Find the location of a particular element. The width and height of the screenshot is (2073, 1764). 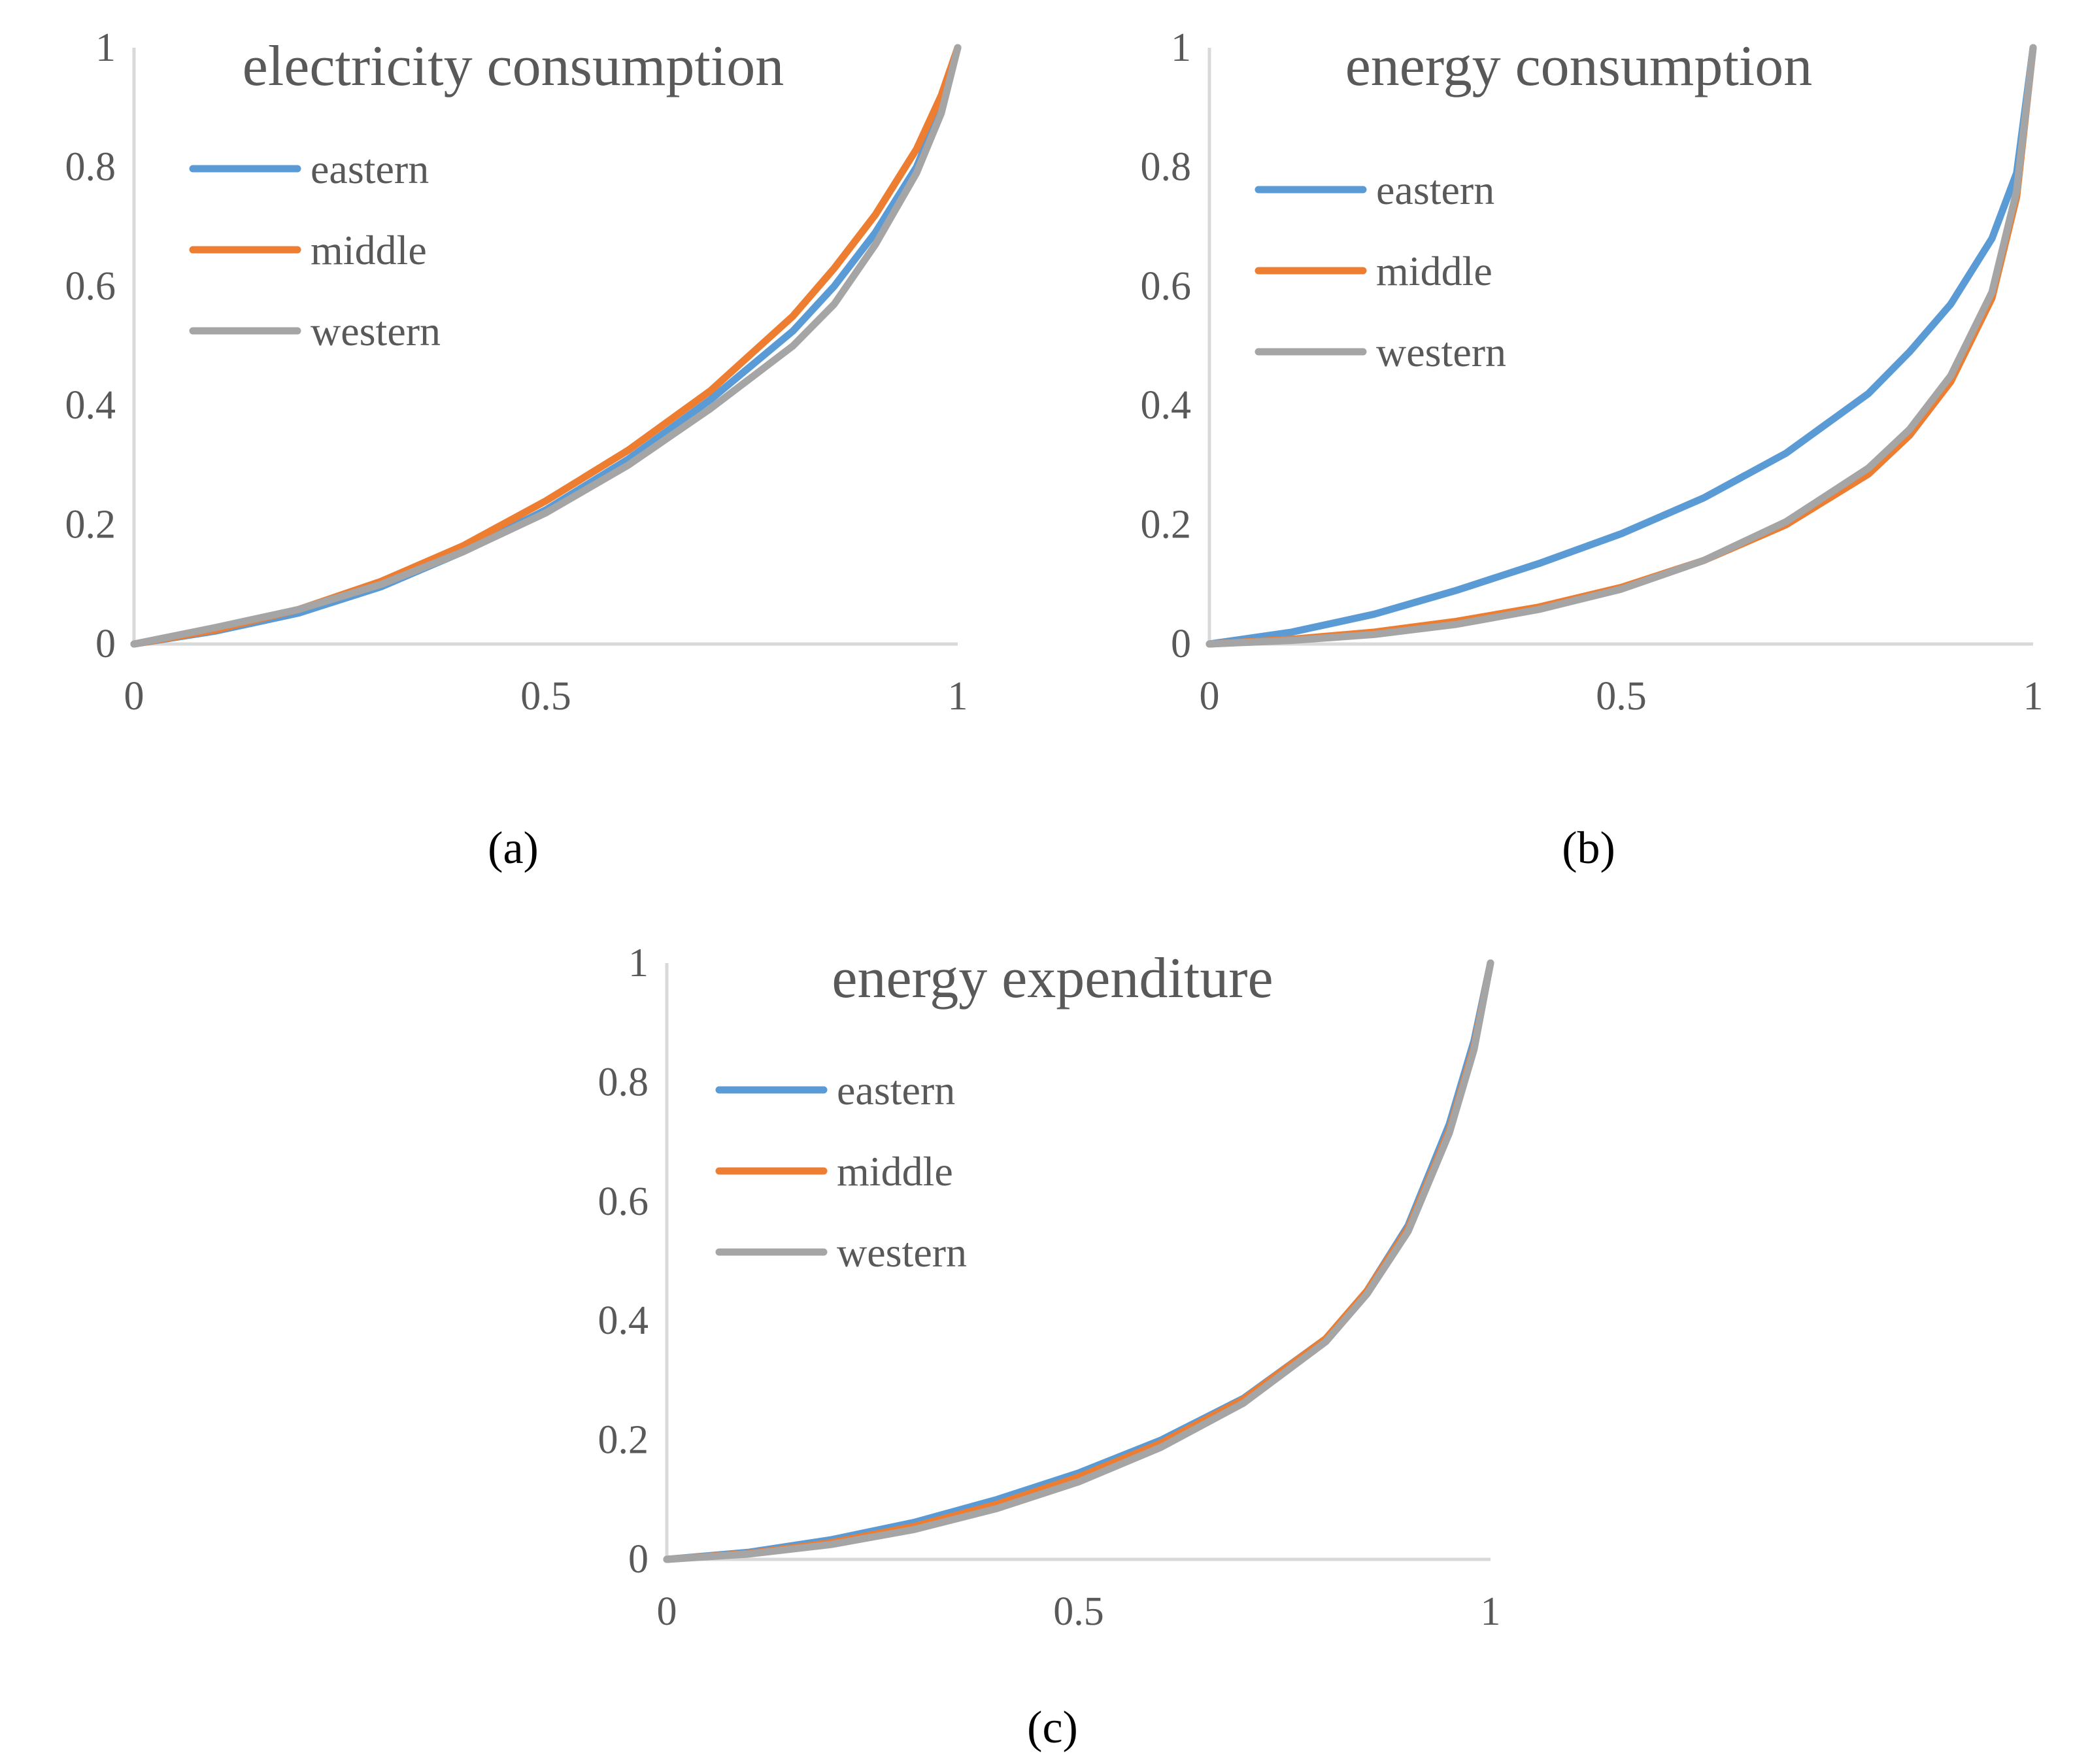

panel-caption: (c) is located at coordinates (1052, 1728).